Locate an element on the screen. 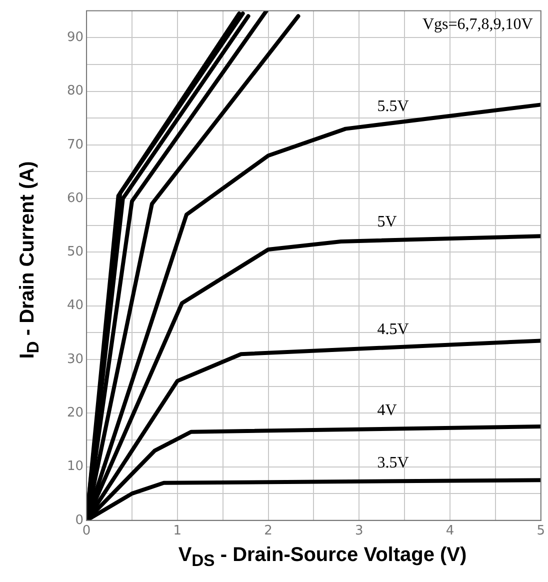 Image resolution: width=548 pixels, height=582 pixels. x-tick-label: 3 is located at coordinates (359, 531).